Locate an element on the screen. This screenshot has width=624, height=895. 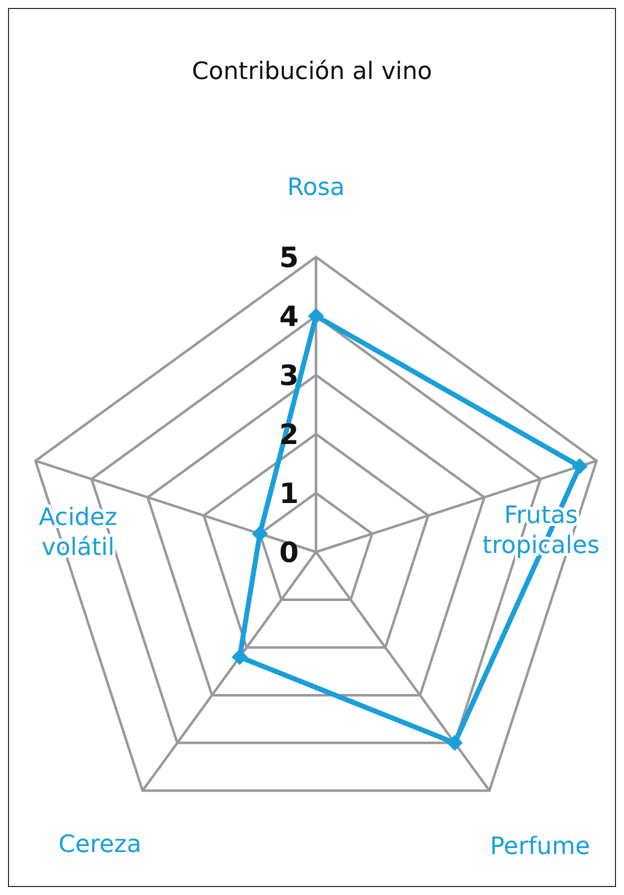
chart-title: Contribución al vino is located at coordinates (312, 71).